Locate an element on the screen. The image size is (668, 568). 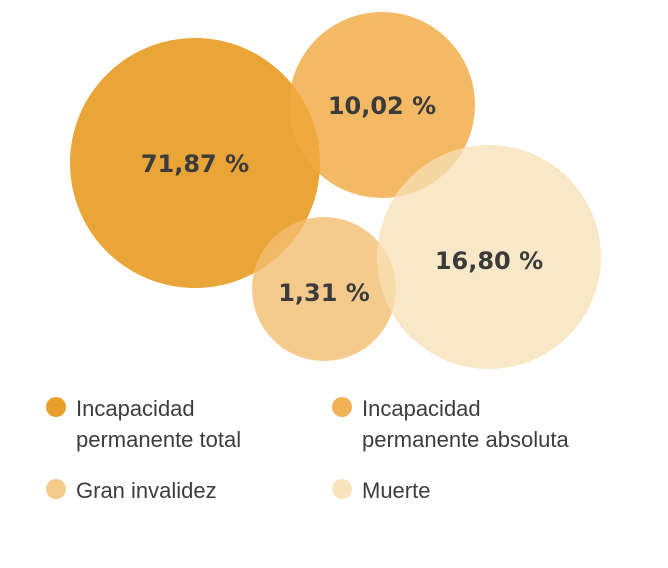
bubble-muerte is located at coordinates (489, 257).